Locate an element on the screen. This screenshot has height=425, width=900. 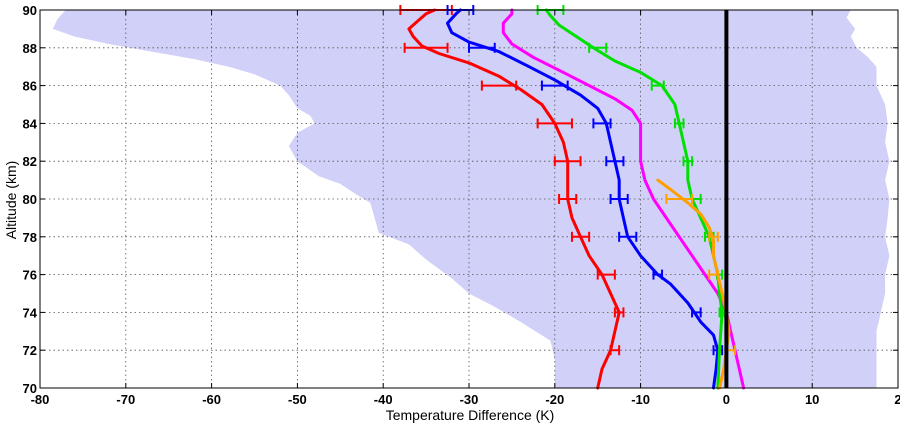
x-tick-label: -60 is located at coordinates (211, 399).